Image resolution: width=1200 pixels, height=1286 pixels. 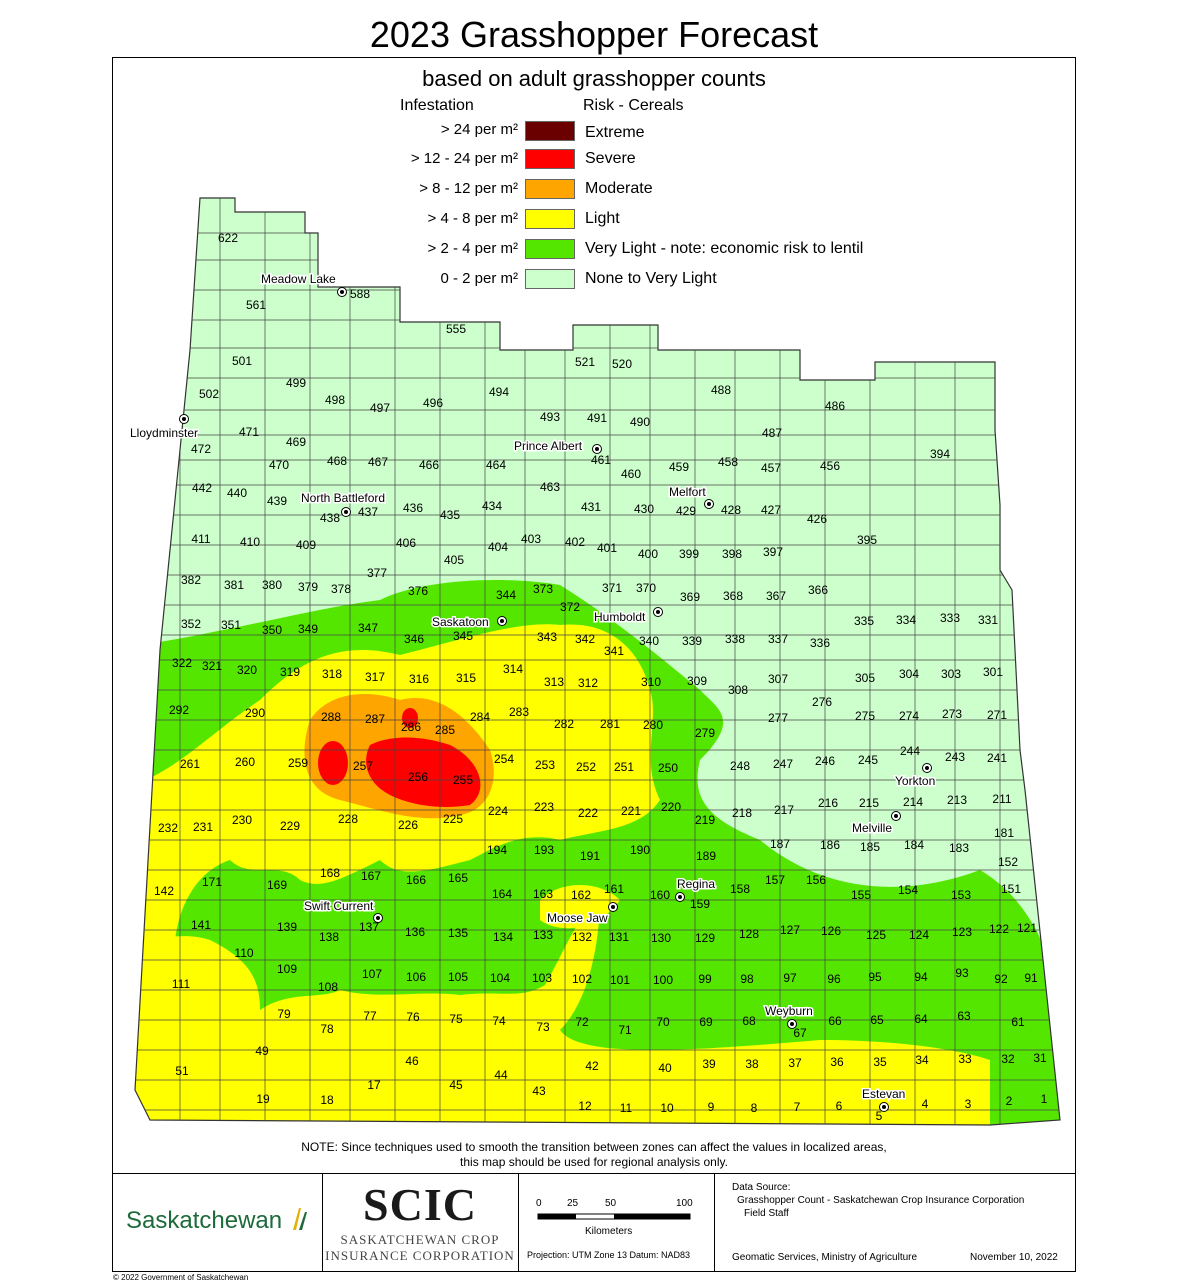 What do you see at coordinates (543, 1027) in the screenshot?
I see `rm-label: 73` at bounding box center [543, 1027].